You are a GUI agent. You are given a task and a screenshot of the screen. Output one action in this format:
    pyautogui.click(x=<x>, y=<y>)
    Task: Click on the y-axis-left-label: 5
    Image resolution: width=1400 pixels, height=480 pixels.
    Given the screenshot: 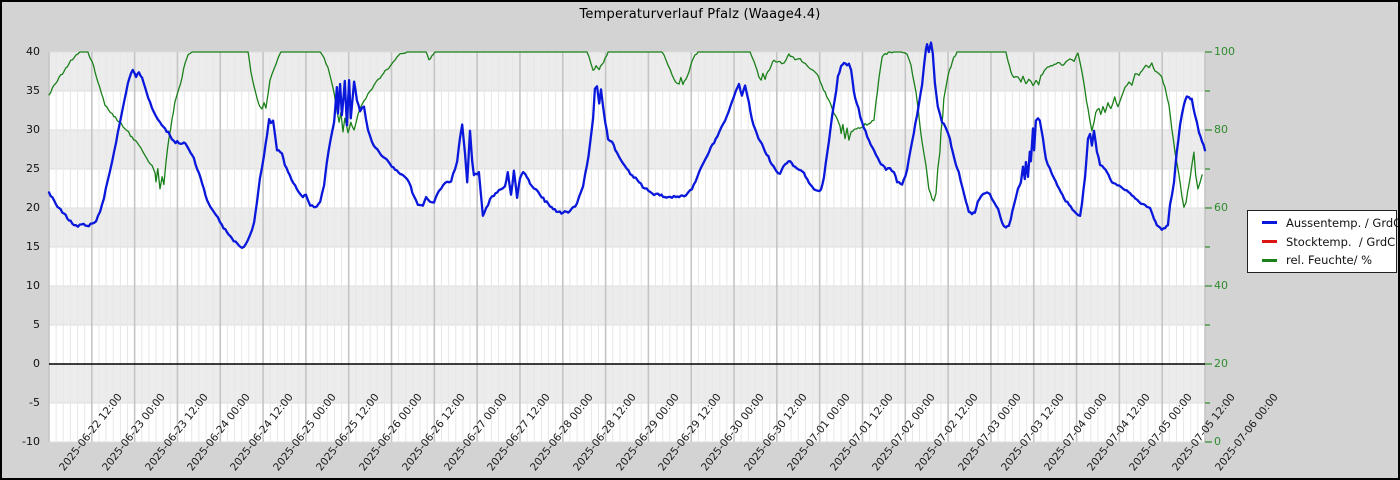 What is the action you would take?
    pyautogui.click(x=36, y=324)
    